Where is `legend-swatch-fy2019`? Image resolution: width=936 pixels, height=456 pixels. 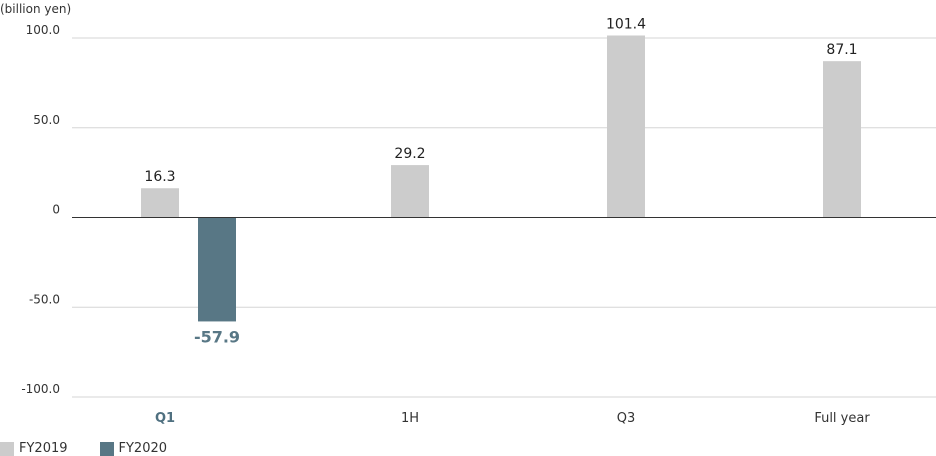 legend-swatch-fy2019 is located at coordinates (7, 448).